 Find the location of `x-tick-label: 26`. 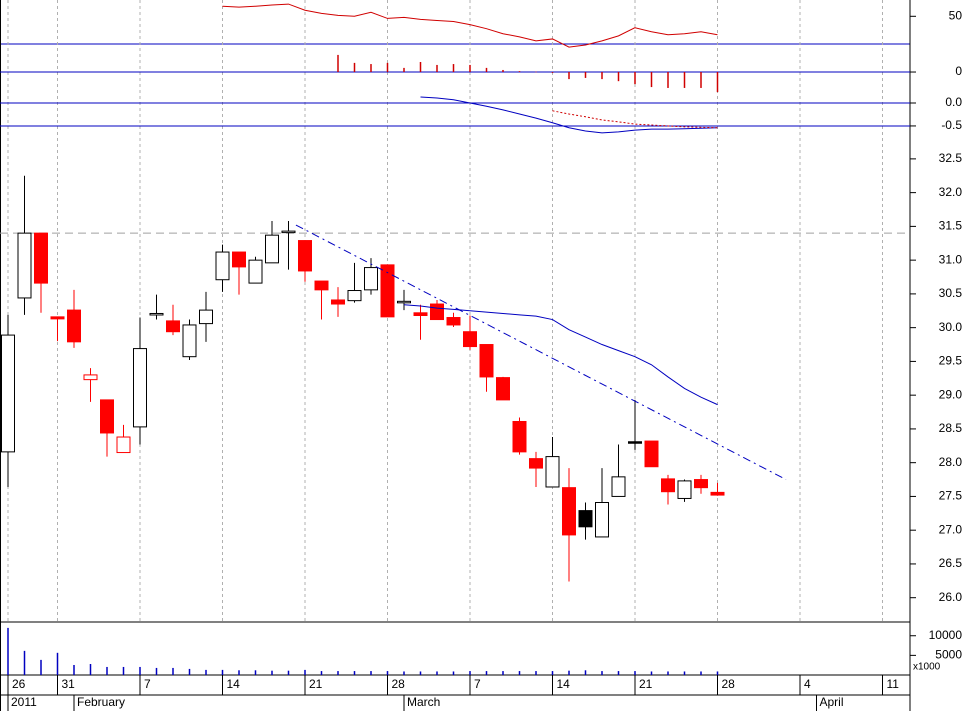

x-tick-label: 26 is located at coordinates (19, 684).